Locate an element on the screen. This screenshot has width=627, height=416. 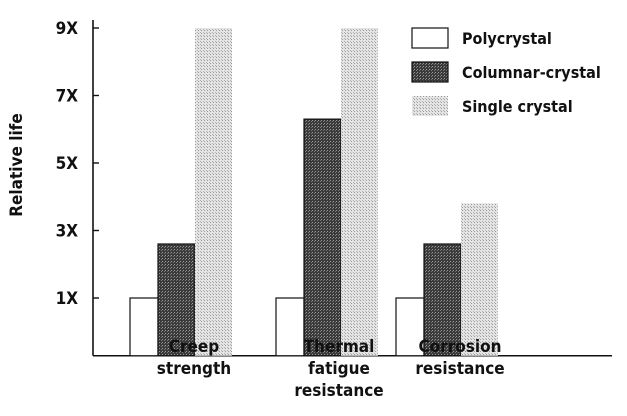
y-axis-label: Relative life is located at coordinates (17, 164).